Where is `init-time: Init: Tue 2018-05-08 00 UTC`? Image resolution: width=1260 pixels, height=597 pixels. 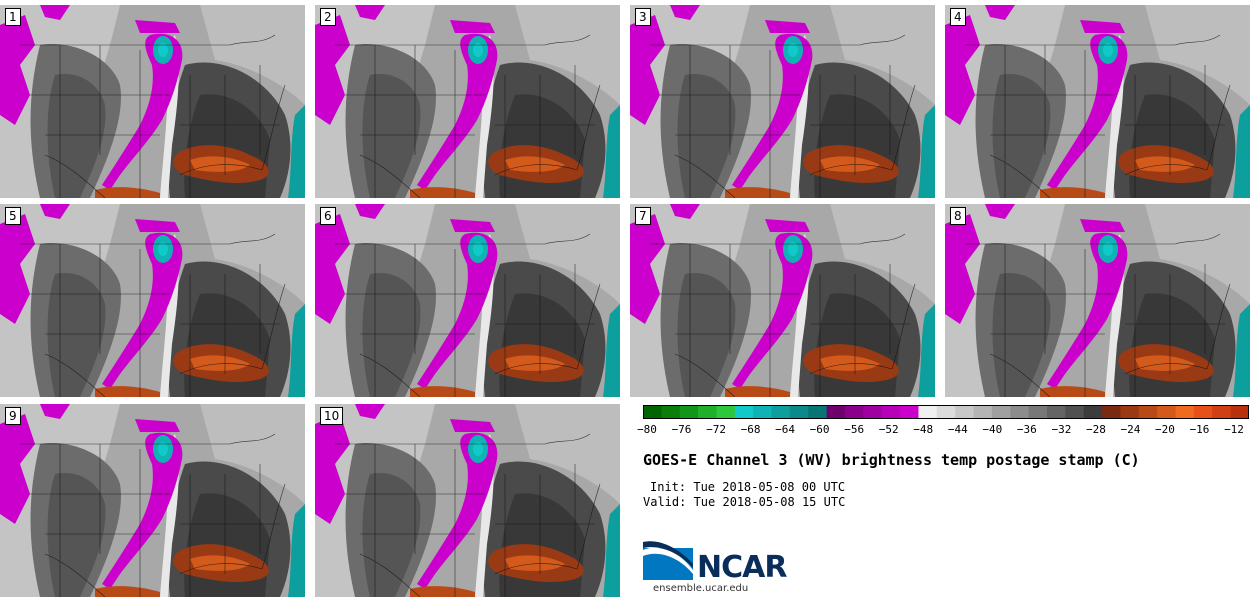
init-time: Init: Tue 2018-05-08 00 UTC is located at coordinates (748, 487).